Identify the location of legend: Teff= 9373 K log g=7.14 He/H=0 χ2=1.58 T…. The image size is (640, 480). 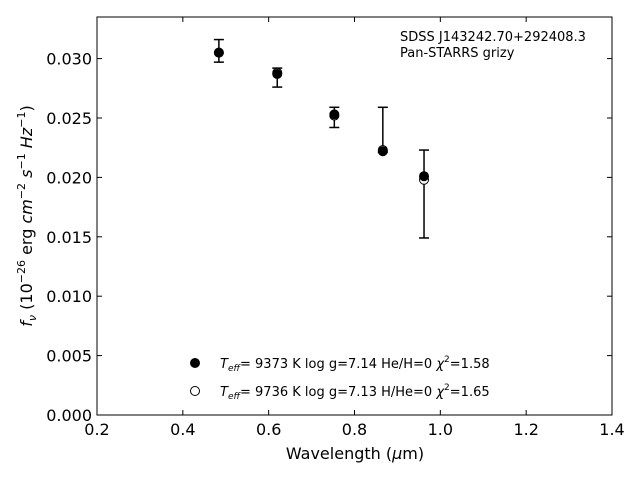
(340, 378).